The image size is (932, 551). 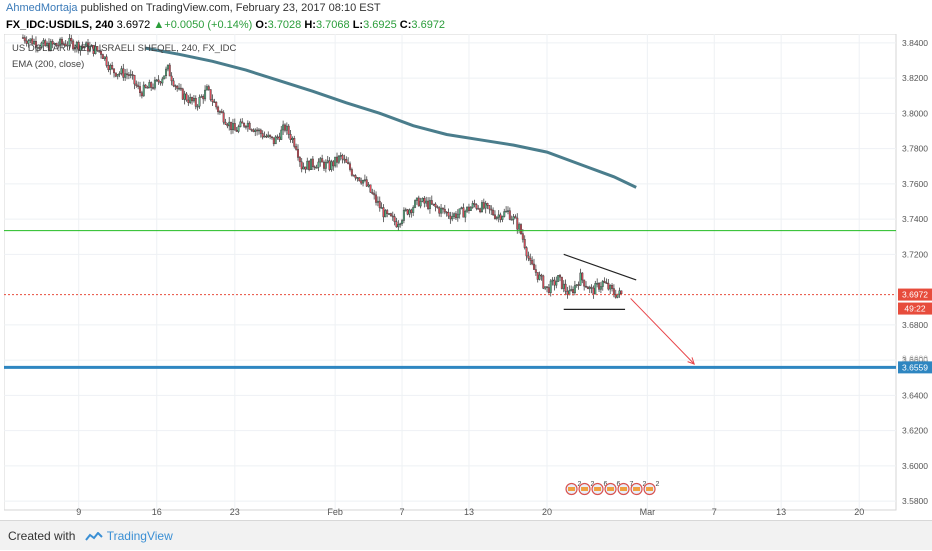 What do you see at coordinates (915, 294) in the screenshot?
I see `last-price-label-box` at bounding box center [915, 294].